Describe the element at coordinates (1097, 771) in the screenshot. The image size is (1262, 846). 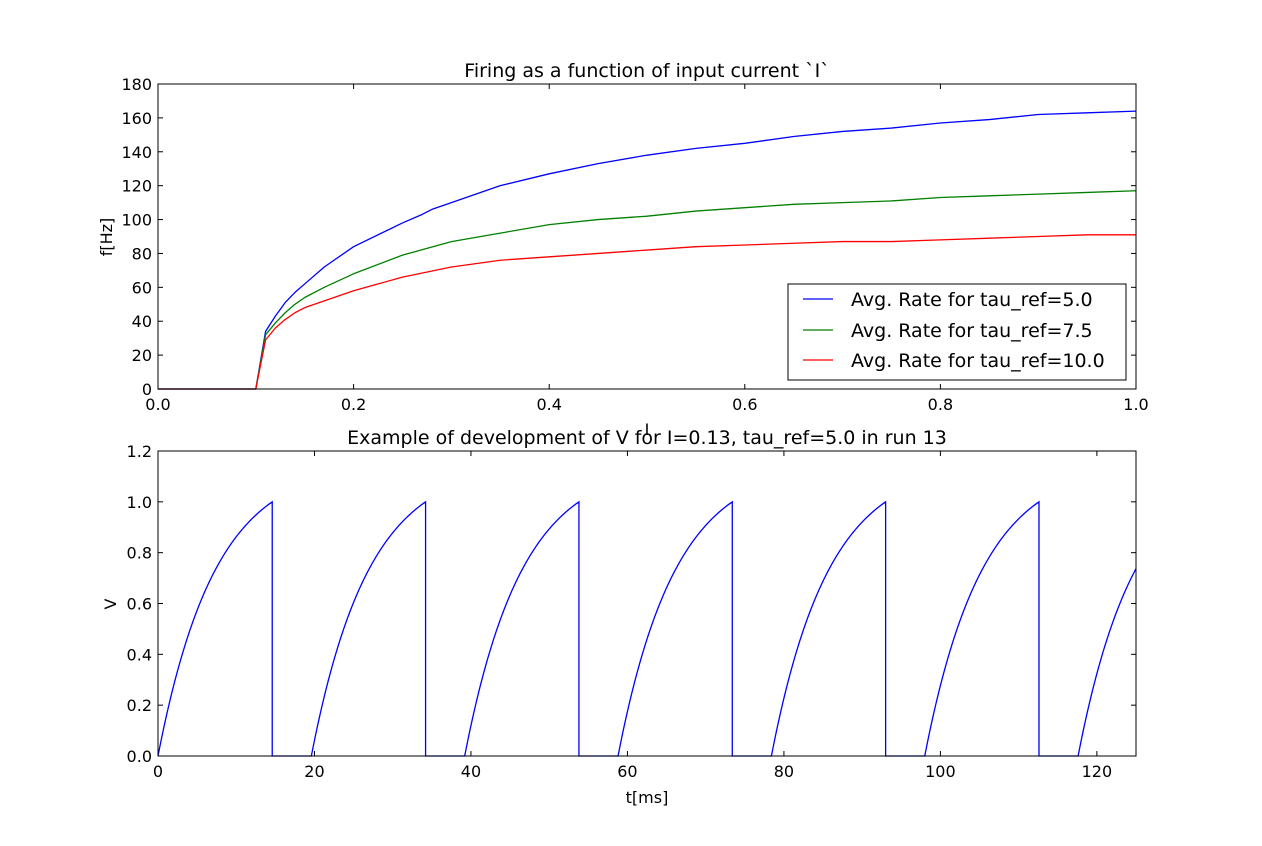
I see `x-tick-label: 120` at that location.